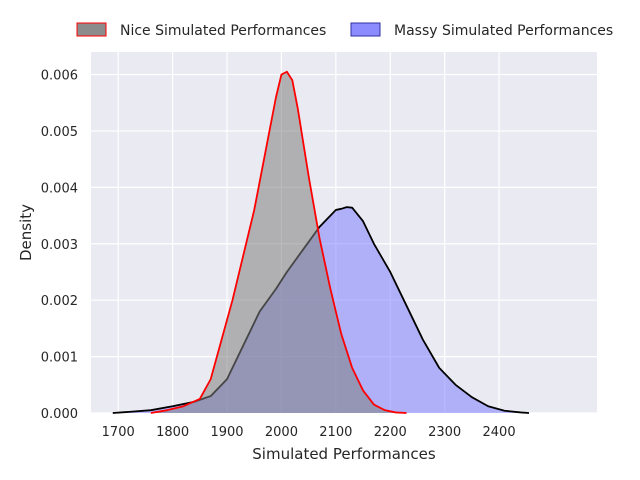 The image size is (640, 480). Describe the element at coordinates (226, 432) in the screenshot. I see `x-tick-label: 1900` at that location.